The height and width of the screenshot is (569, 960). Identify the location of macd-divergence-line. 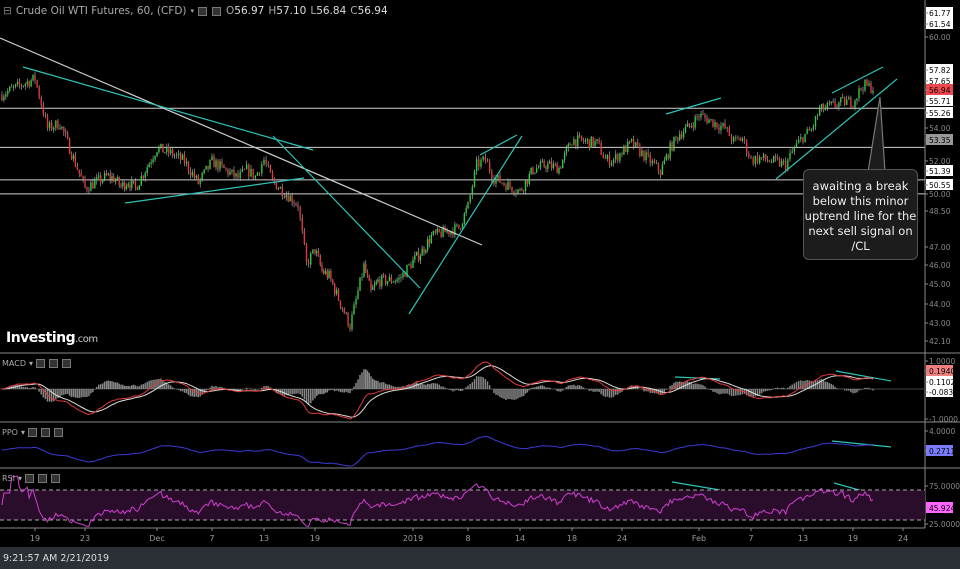
(863, 376).